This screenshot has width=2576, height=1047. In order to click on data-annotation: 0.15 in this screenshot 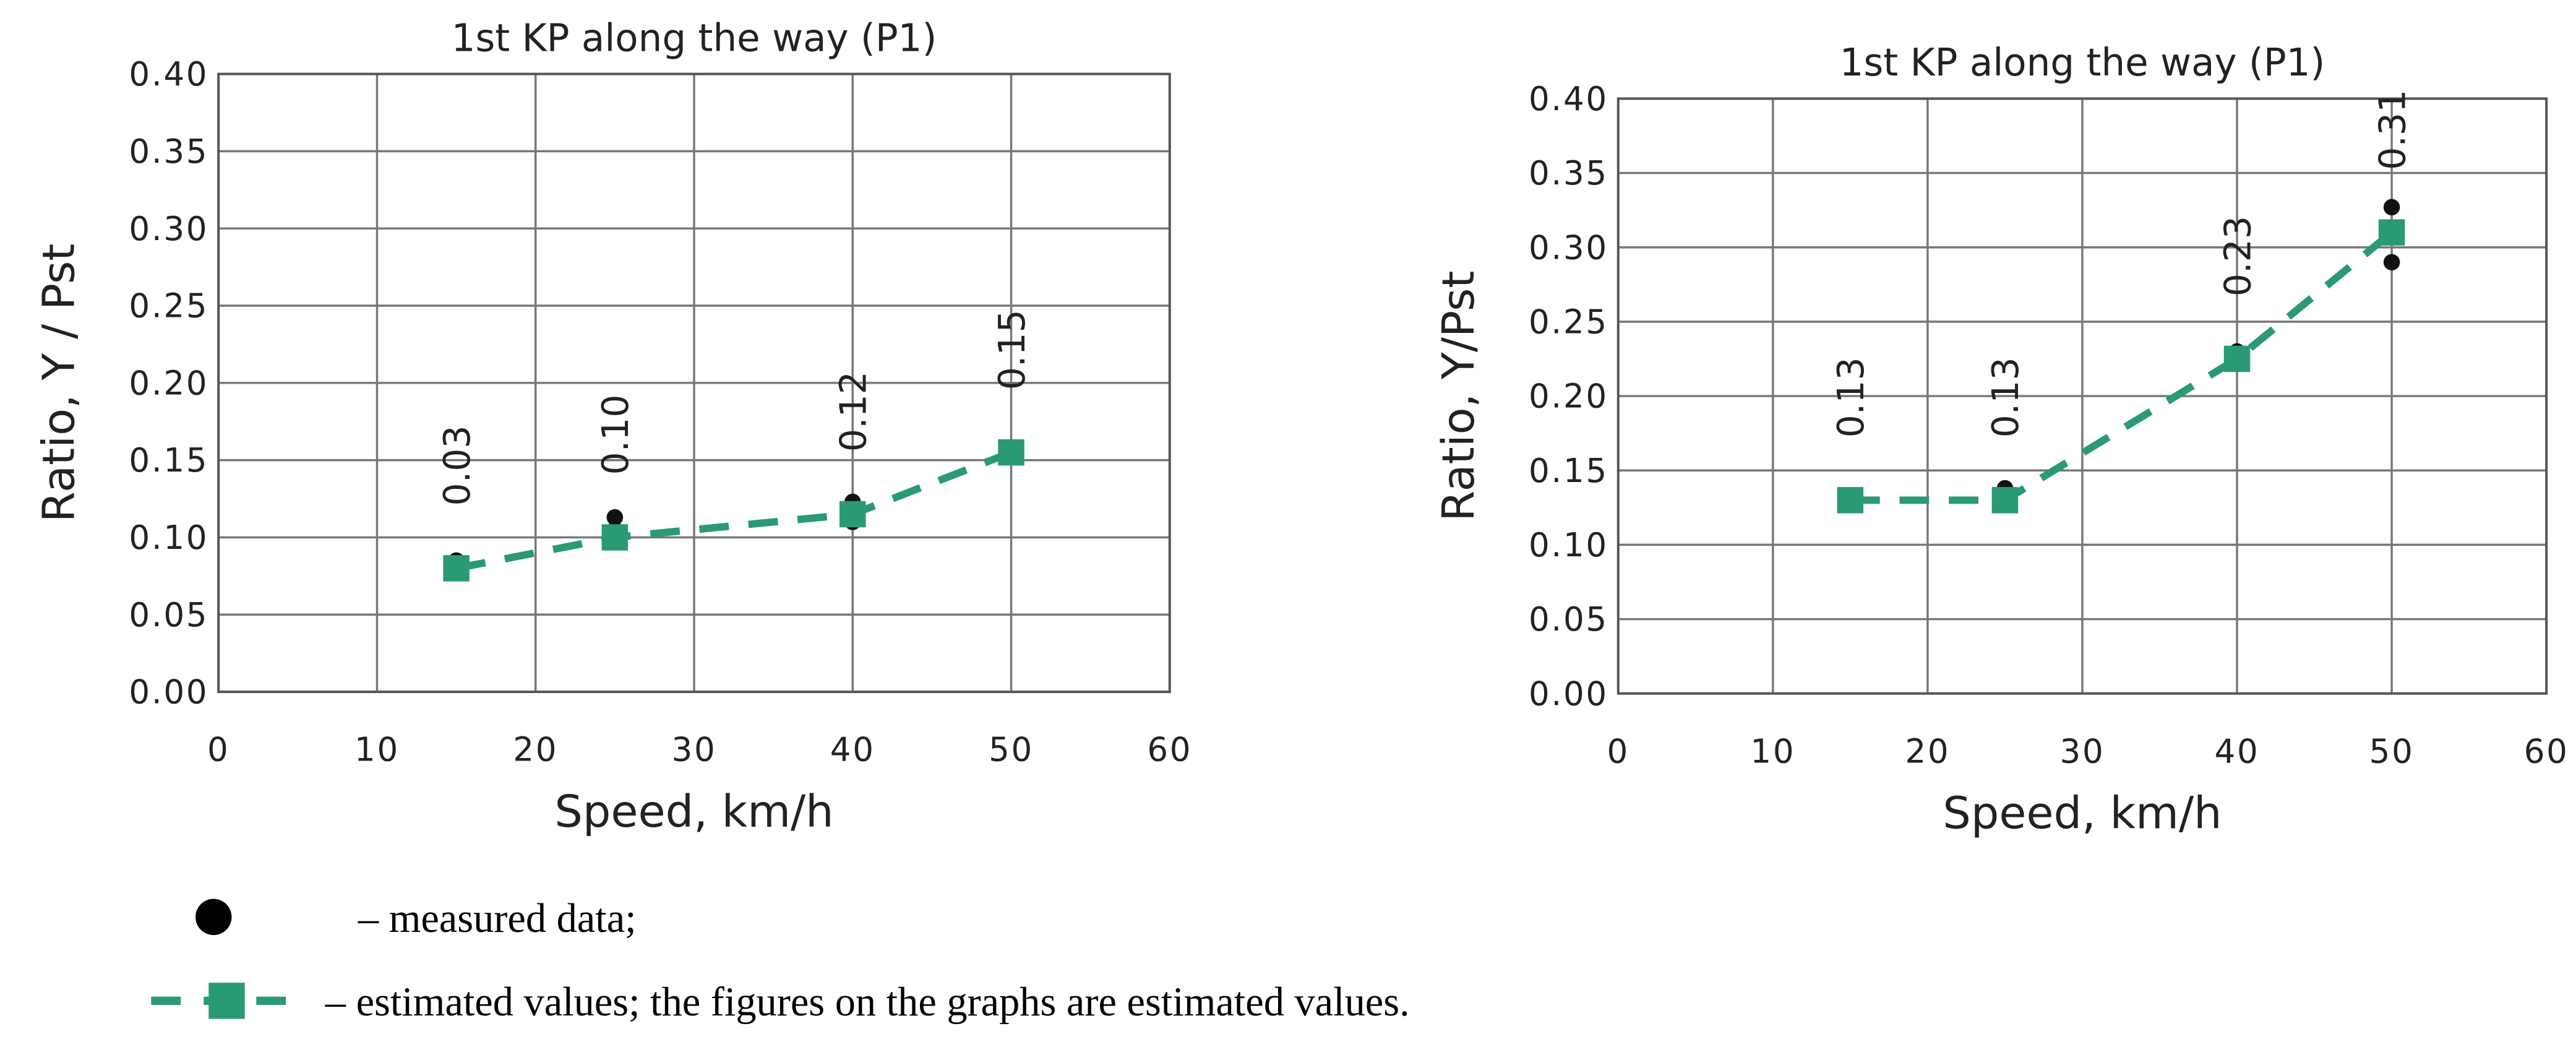, I will do `click(1012, 349)`.